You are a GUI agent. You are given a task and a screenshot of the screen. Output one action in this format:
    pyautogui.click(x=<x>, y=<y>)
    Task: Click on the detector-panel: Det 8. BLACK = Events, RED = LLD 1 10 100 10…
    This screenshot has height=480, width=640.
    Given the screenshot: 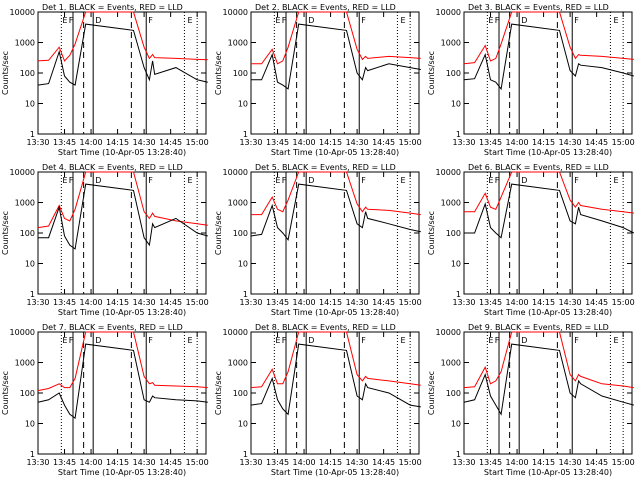 What is the action you would take?
    pyautogui.click(x=318, y=400)
    